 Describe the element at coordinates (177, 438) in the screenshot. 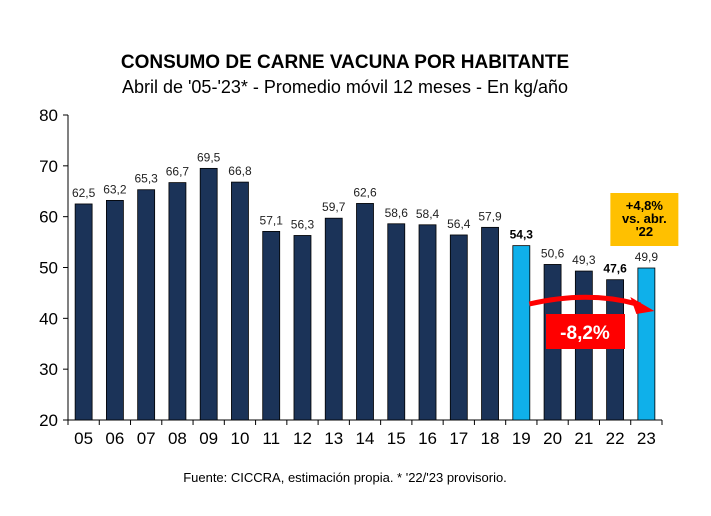

I see `x-tick-label: 08` at that location.